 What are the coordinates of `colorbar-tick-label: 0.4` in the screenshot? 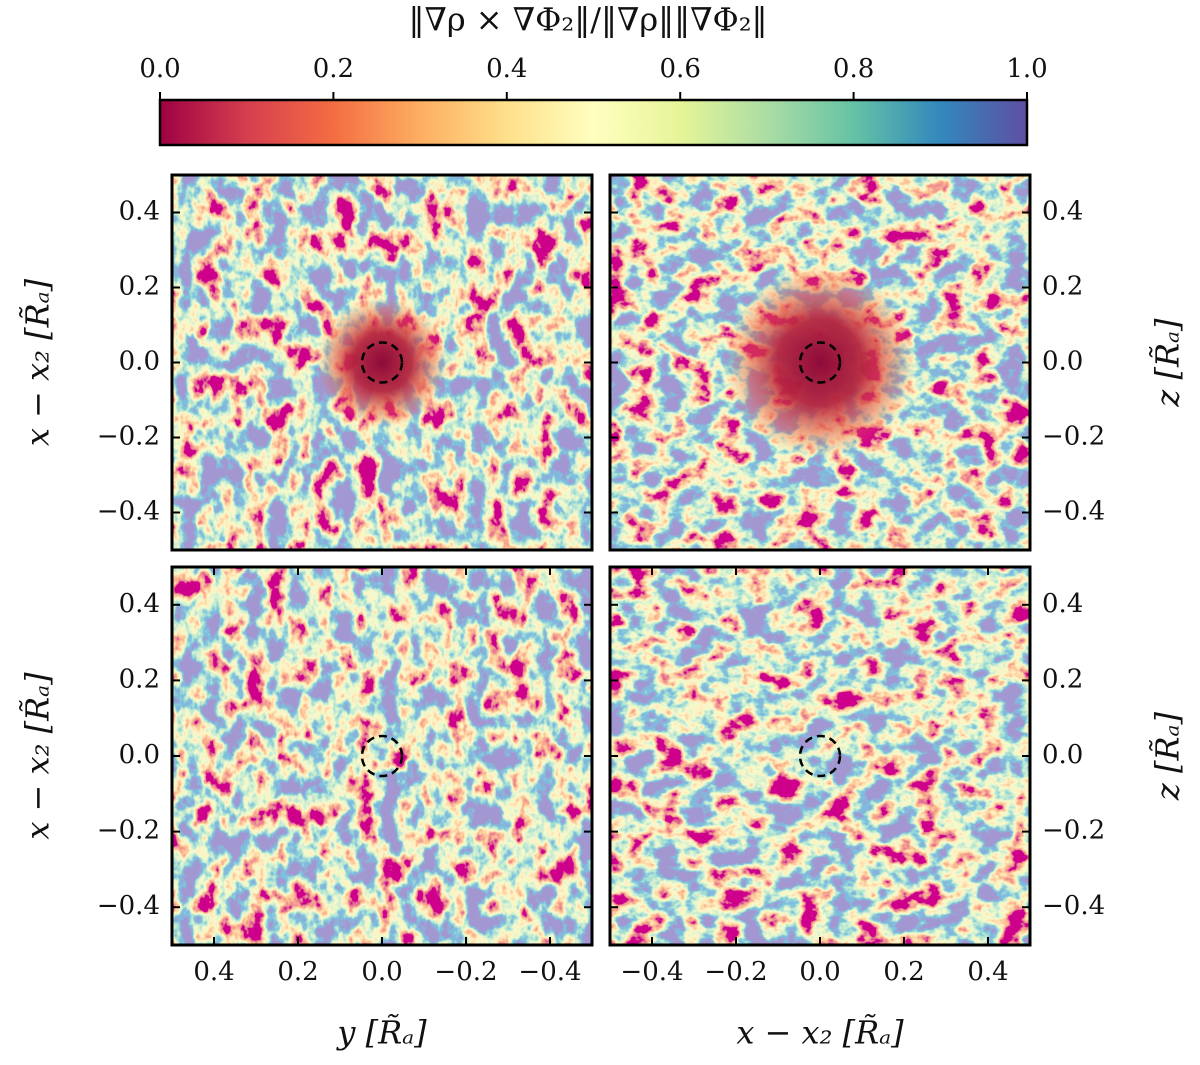 It's located at (506, 69).